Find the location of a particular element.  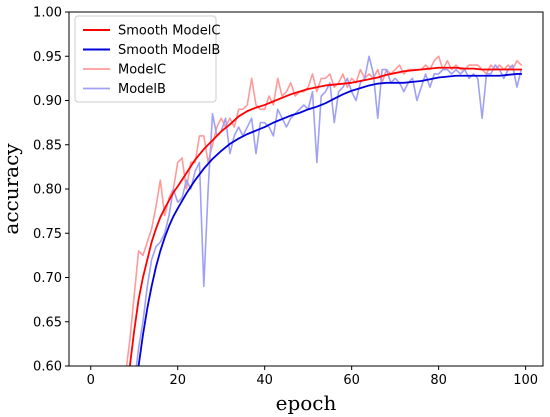

y-tick-label: 0.85 is located at coordinates (47, 145).